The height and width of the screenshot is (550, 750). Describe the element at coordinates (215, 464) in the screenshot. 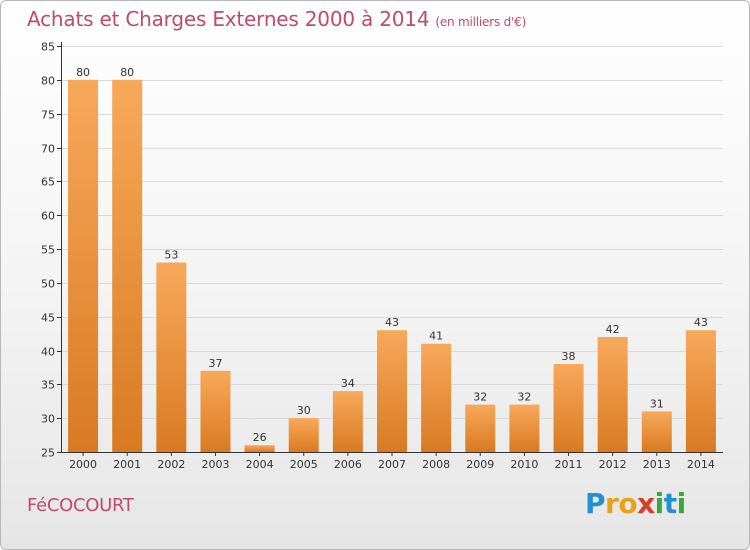

I see `x-tick-label: 2003` at that location.